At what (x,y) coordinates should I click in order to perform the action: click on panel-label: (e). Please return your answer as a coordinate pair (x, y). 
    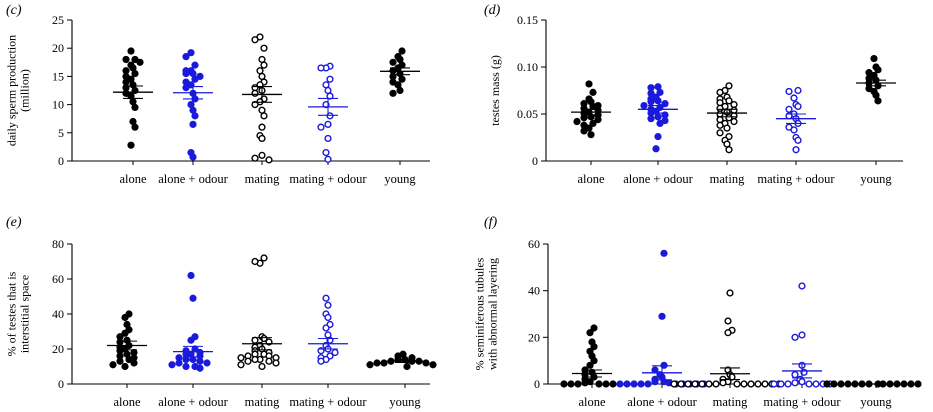
    Looking at the image, I should click on (14, 222).